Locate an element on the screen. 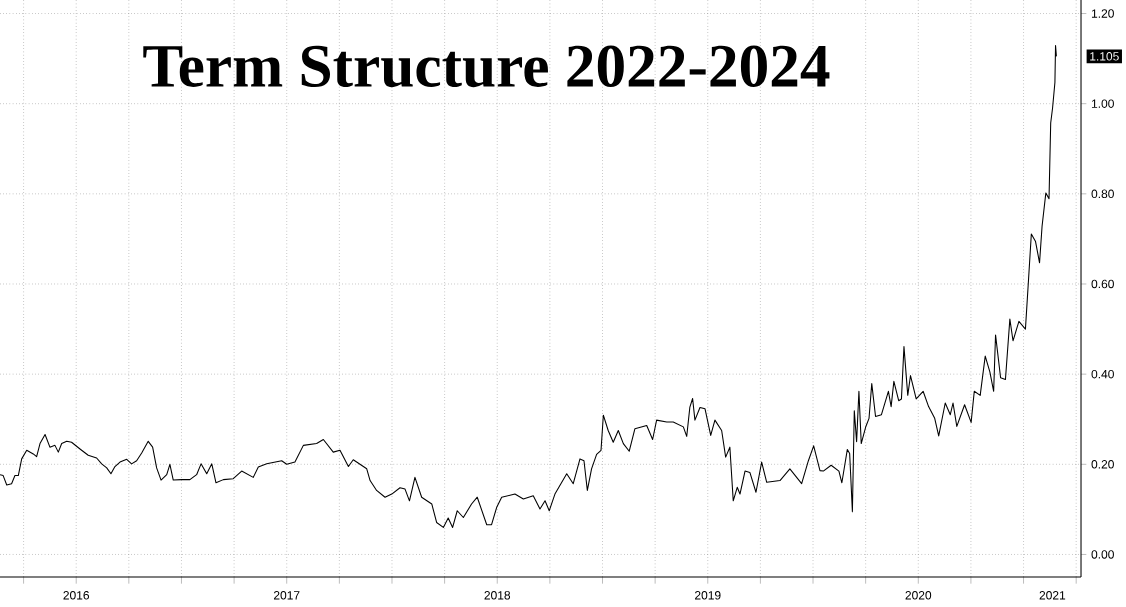  x-tick-label: 2019 is located at coordinates (708, 595).